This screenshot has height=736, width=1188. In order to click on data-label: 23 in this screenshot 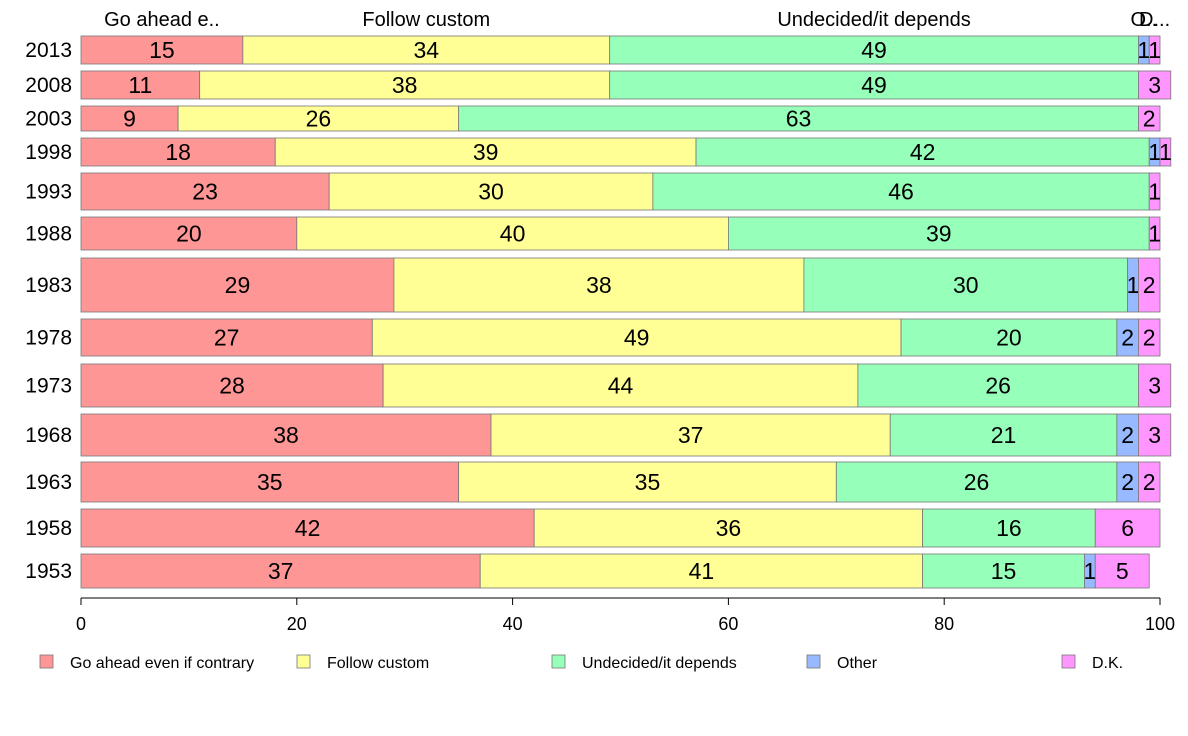, I will do `click(205, 192)`.